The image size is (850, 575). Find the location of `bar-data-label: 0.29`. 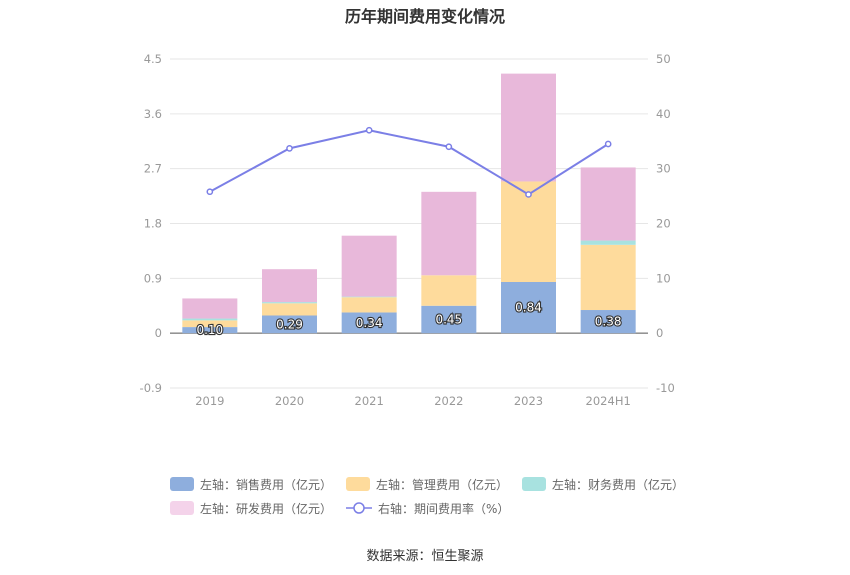

bar-data-label: 0.29 is located at coordinates (289, 324).